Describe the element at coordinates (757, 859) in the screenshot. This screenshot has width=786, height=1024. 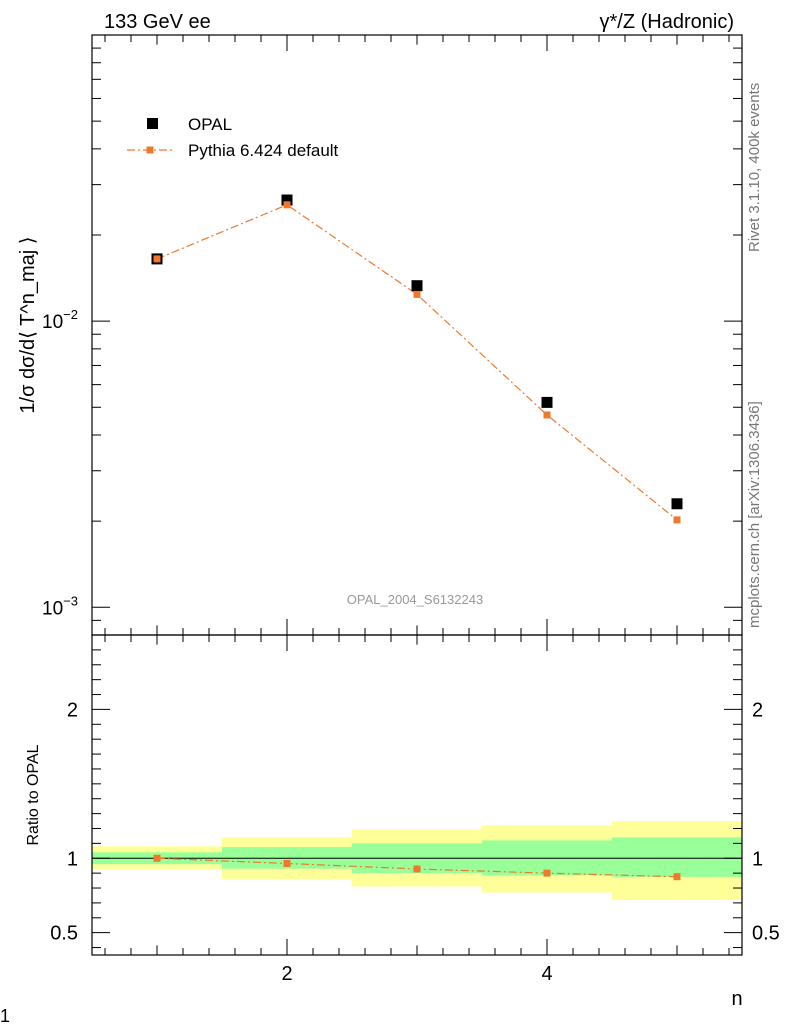
I see `ratio-y-tick-label-right: 1` at that location.